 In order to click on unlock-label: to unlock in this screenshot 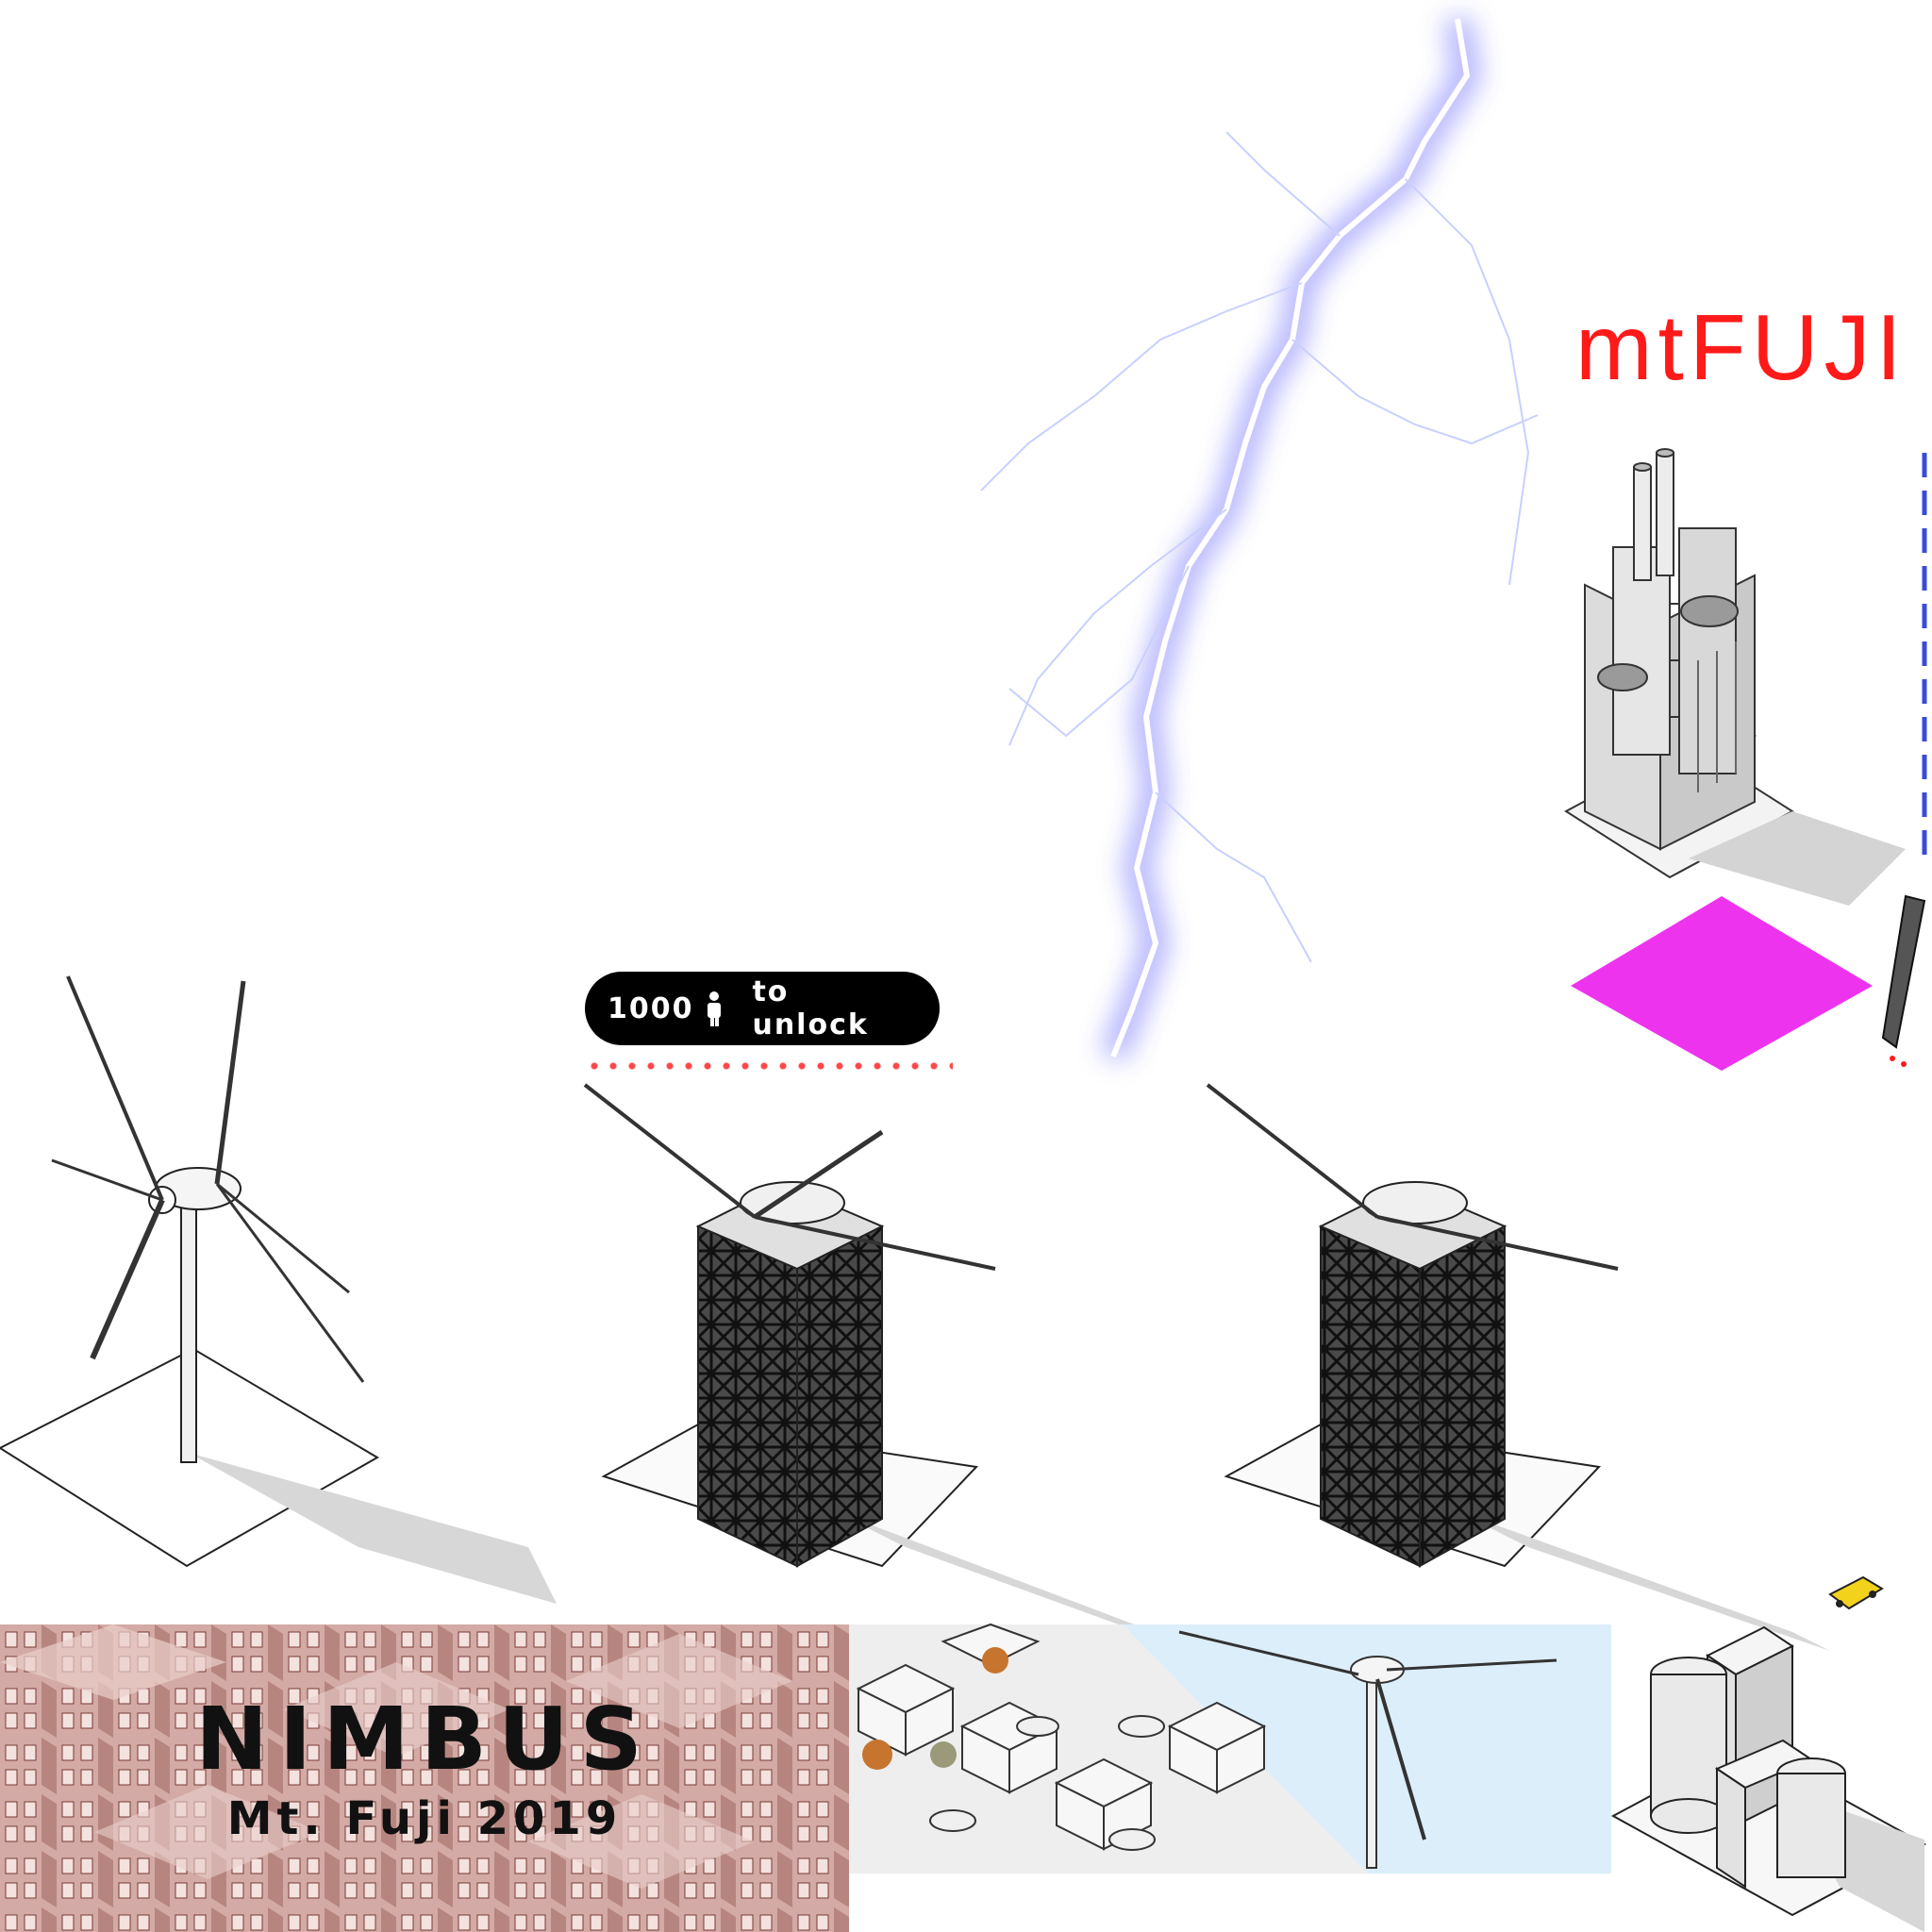, I will do `click(811, 1008)`.